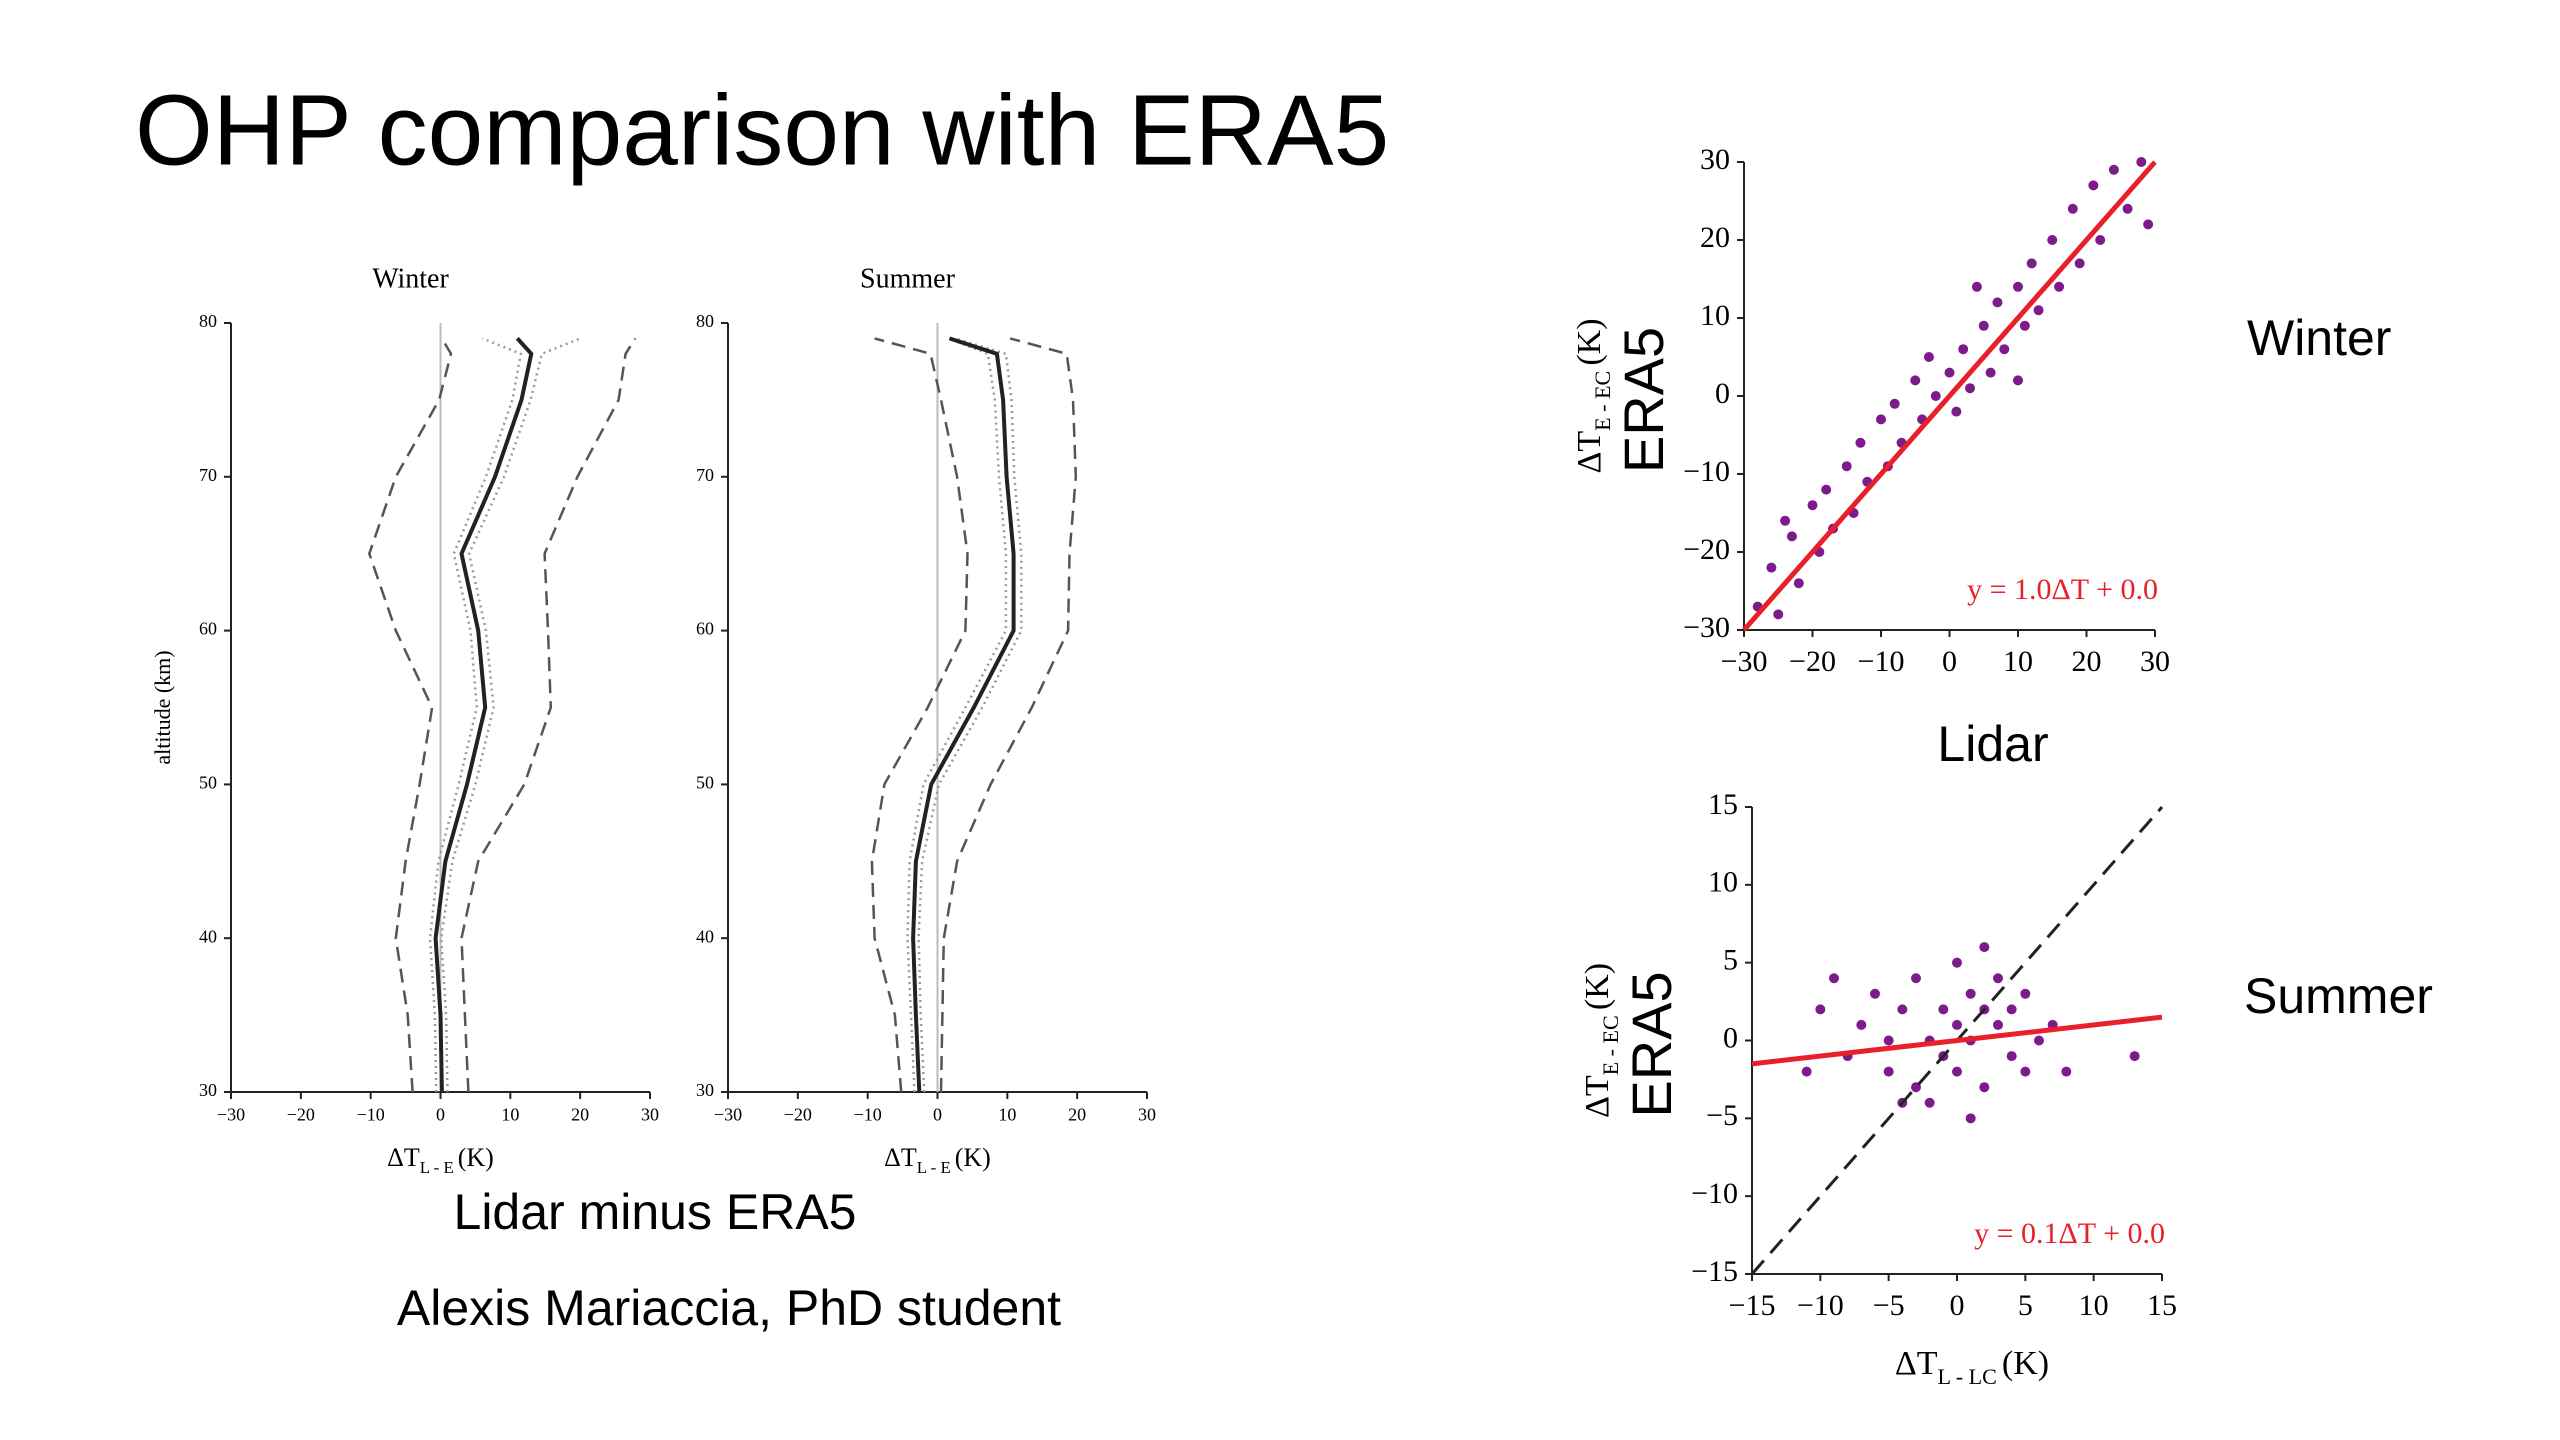  Describe the element at coordinates (1643, 400) in the screenshot. I see `axis-label-overlay: ERA5` at that location.